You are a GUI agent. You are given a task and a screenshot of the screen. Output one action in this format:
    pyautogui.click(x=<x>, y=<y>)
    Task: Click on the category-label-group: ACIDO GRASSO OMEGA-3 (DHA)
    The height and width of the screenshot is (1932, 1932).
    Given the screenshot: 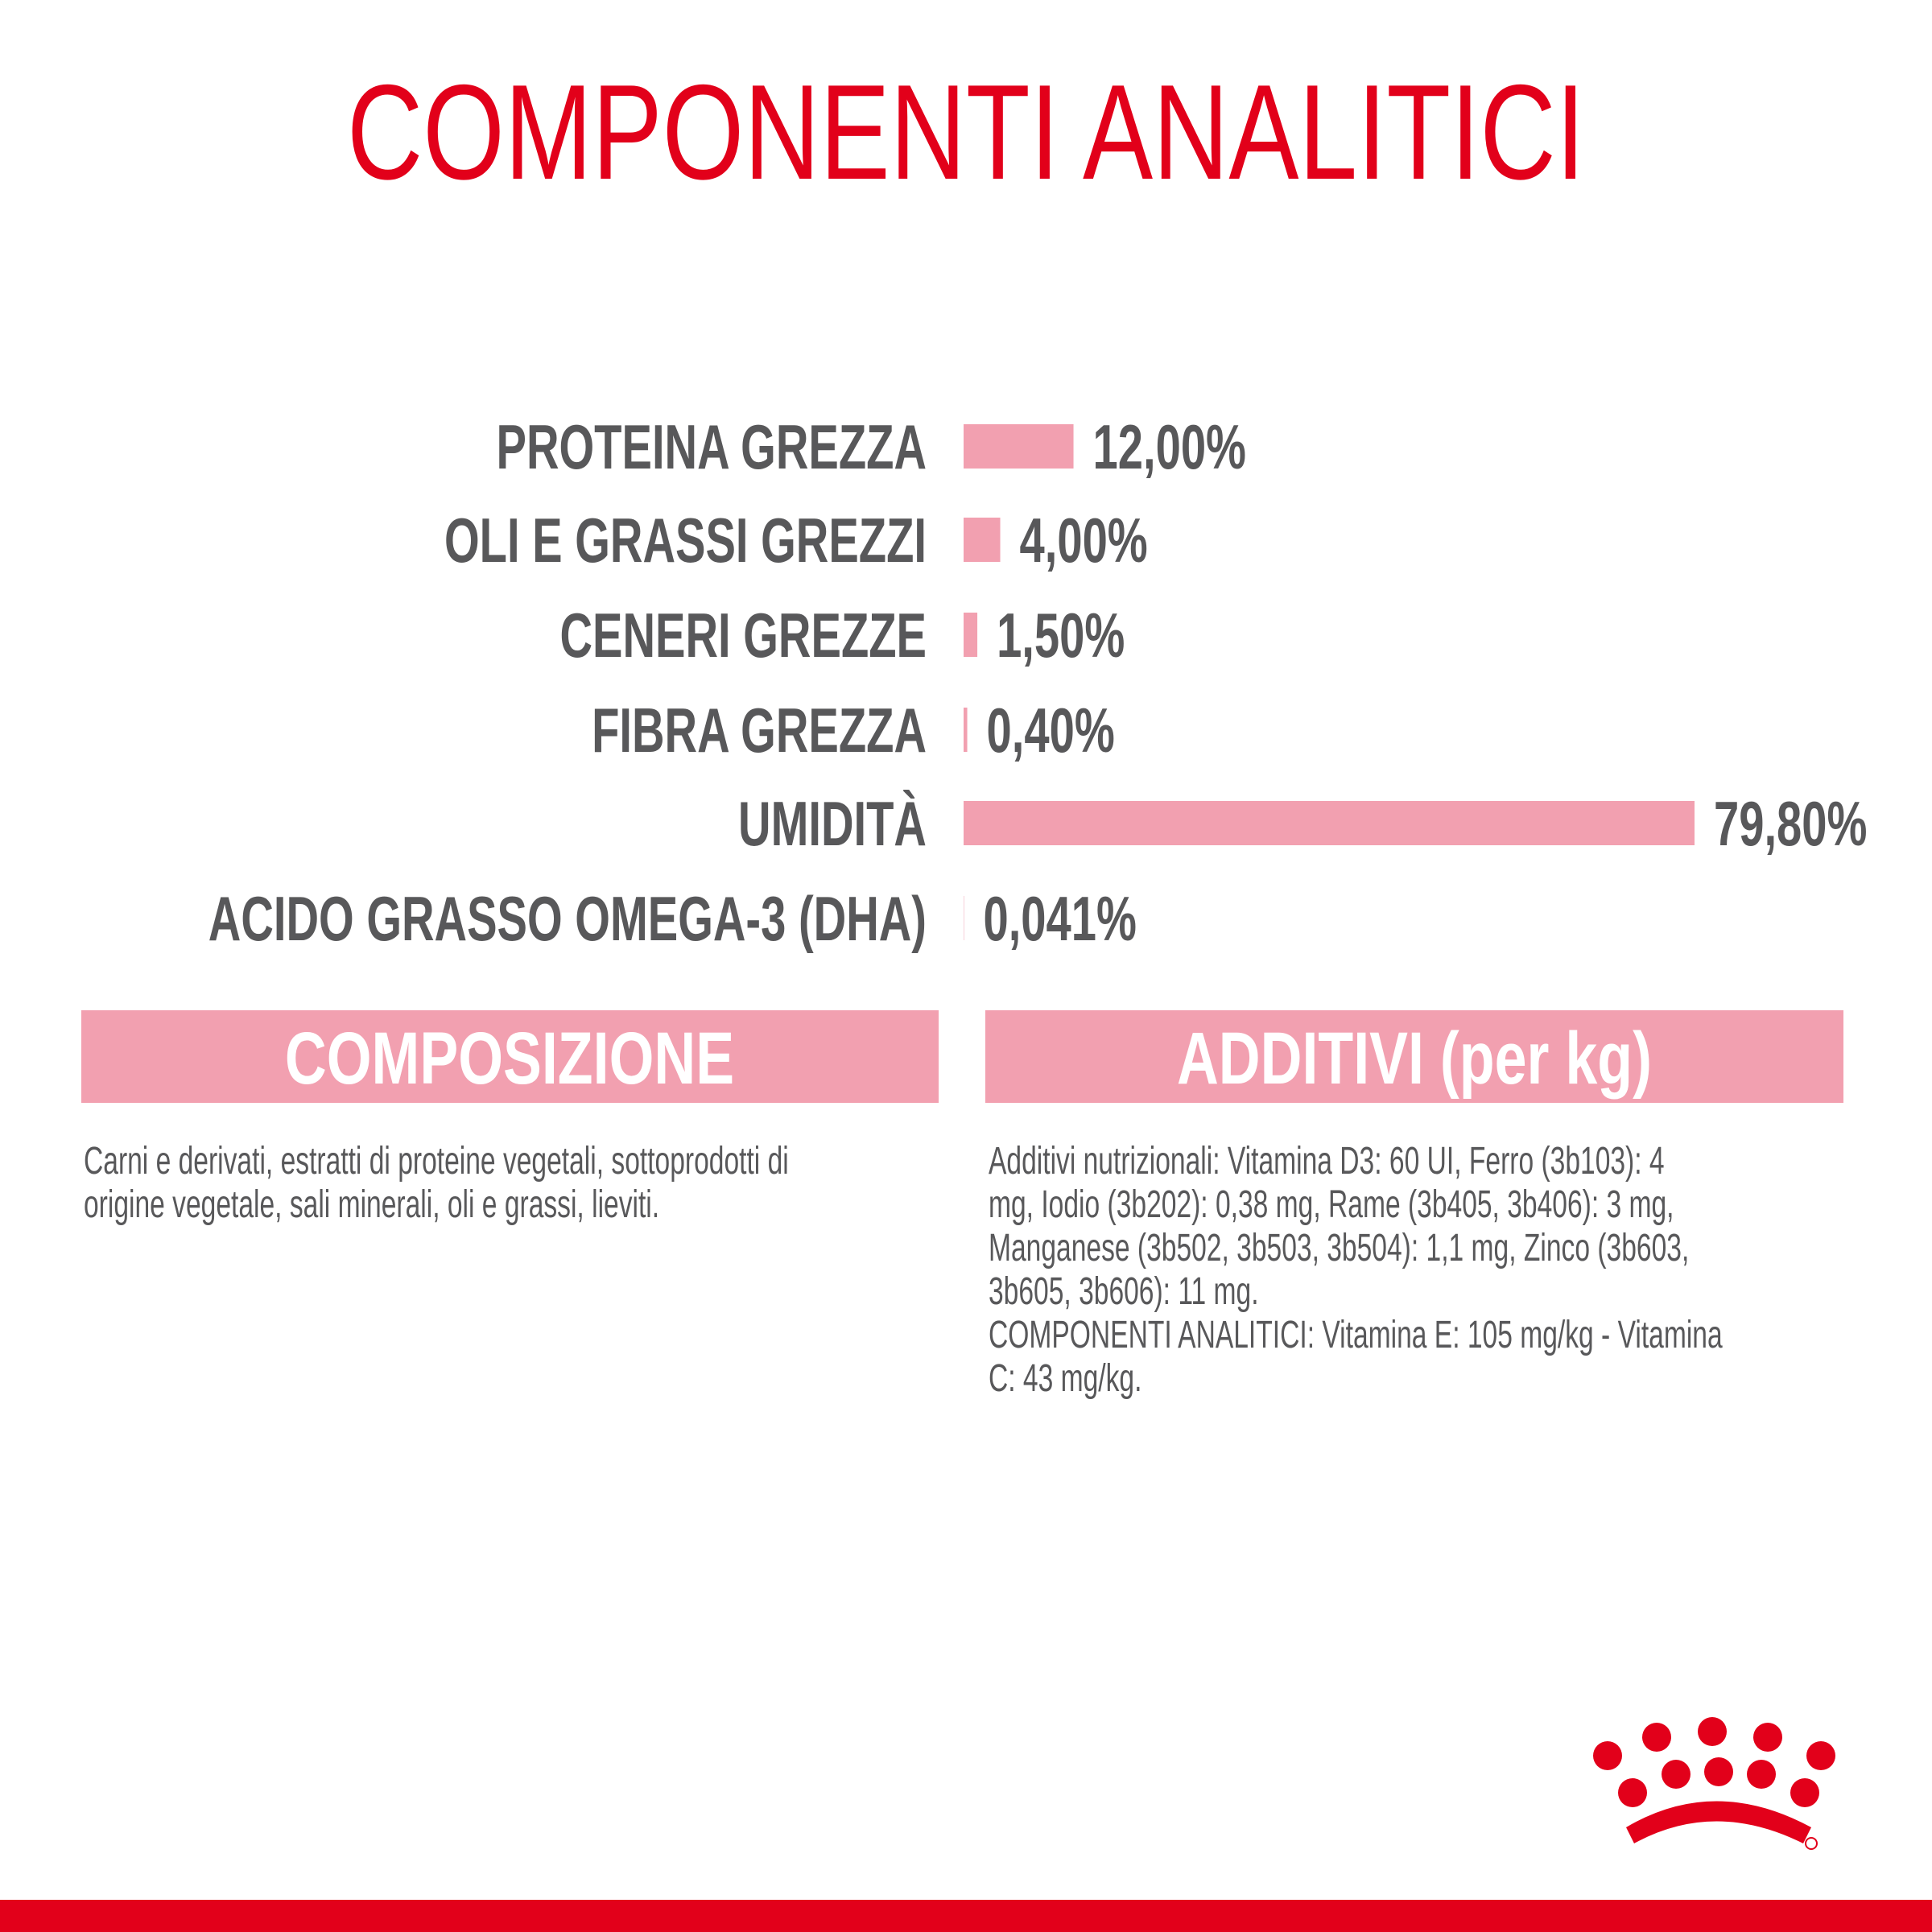 What is the action you would take?
    pyautogui.click(x=567, y=919)
    